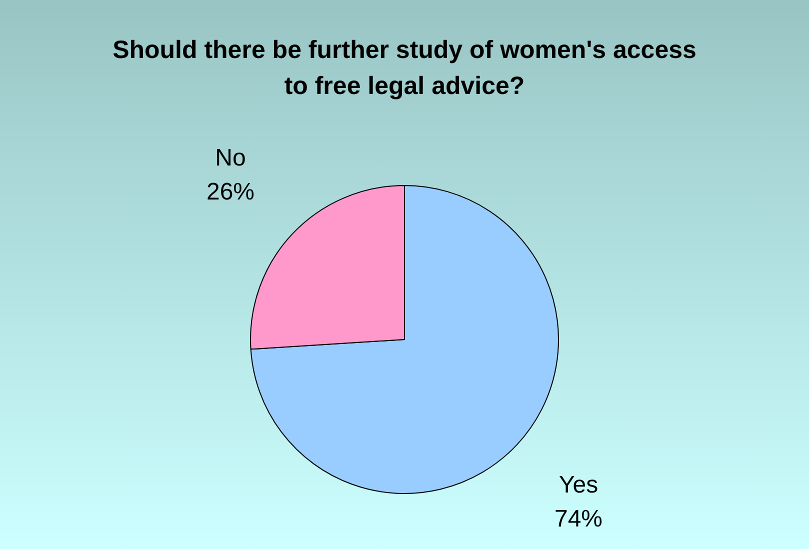 Image resolution: width=809 pixels, height=549 pixels. Describe the element at coordinates (578, 519) in the screenshot. I see `data-label: 74%` at that location.